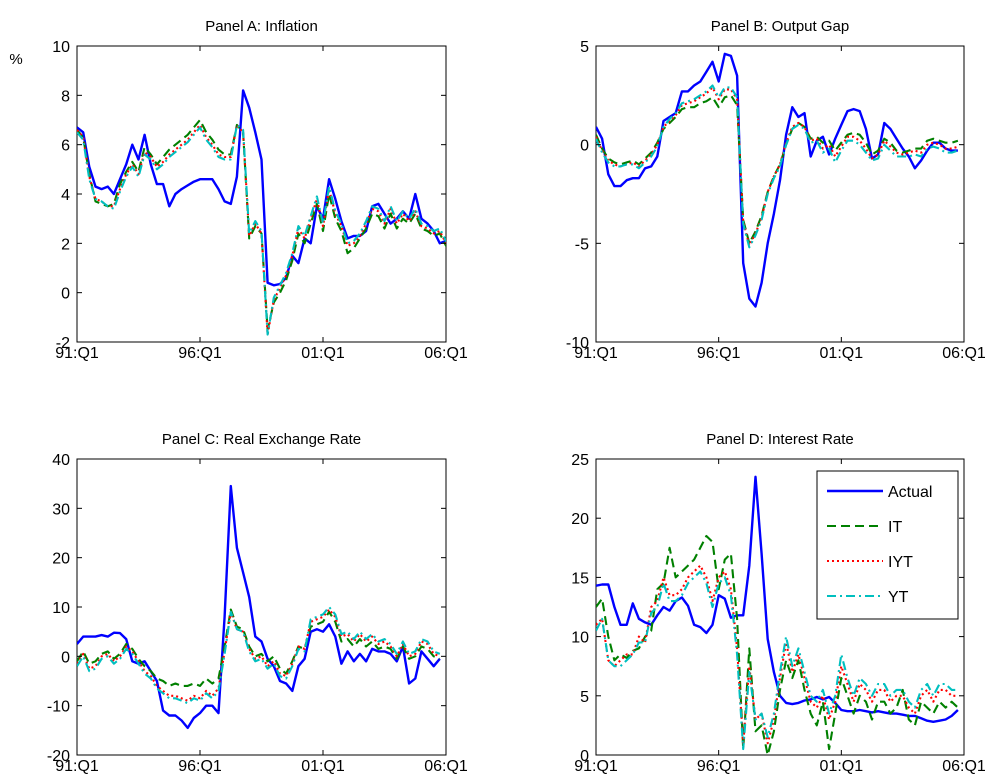 This screenshot has height=777, width=992. I want to click on y-tick-label: 30, so click(61, 509).